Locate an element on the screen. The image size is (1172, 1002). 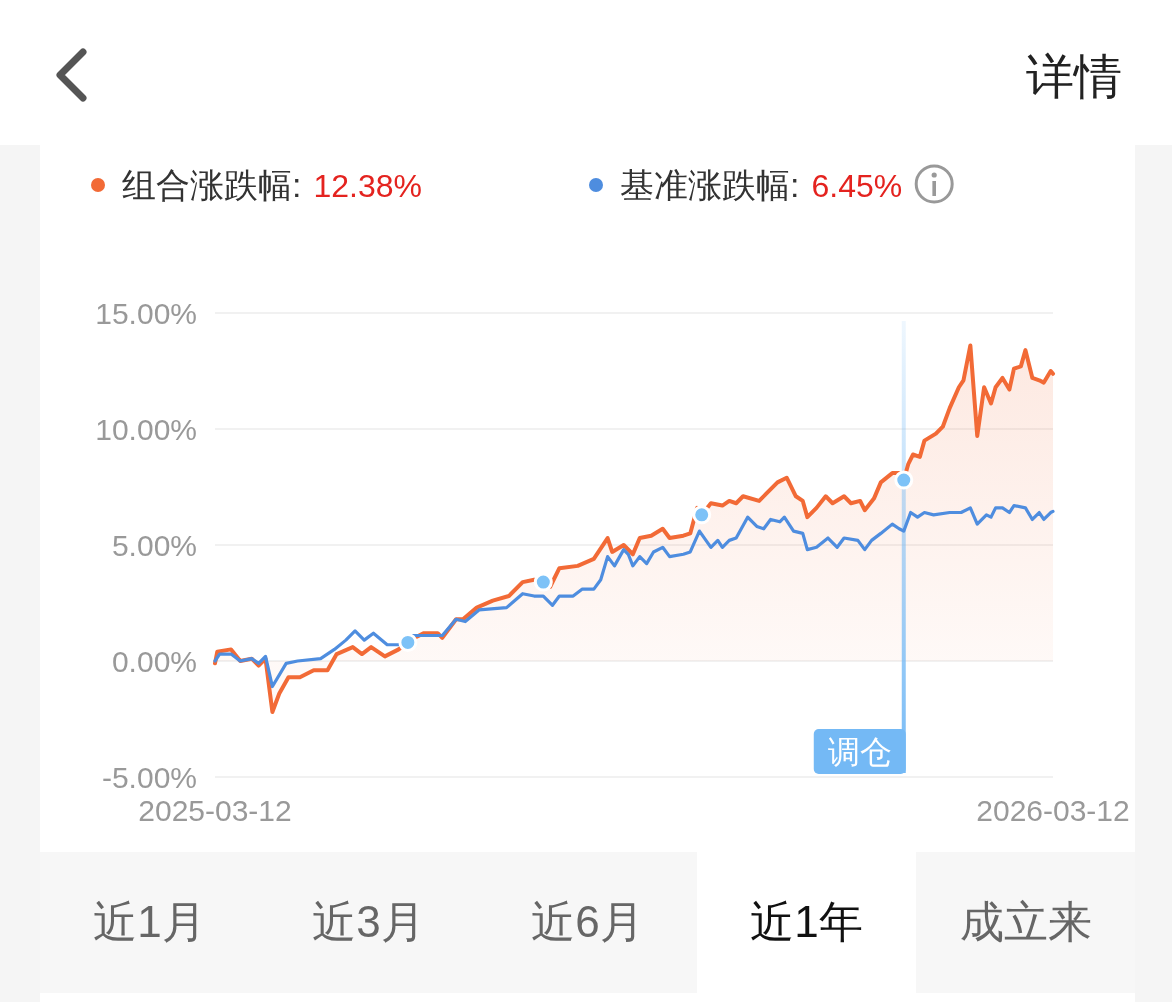
legend-label: 组合涨跌幅: is located at coordinates (212, 185).